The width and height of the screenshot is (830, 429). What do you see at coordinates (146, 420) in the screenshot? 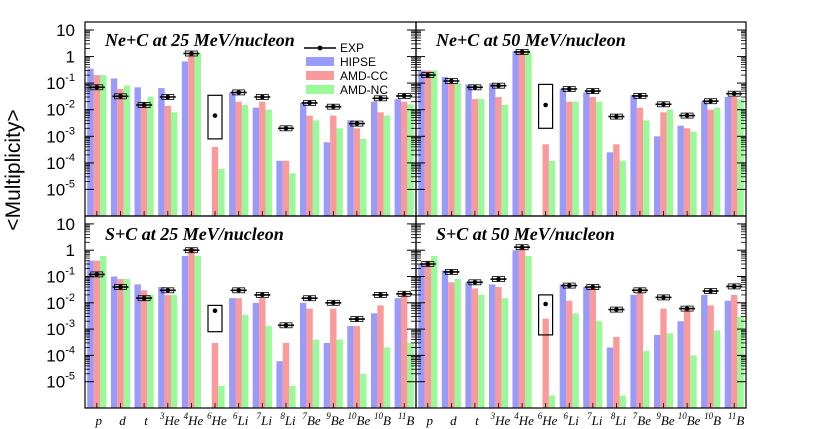
I see `x-category-label: t` at bounding box center [146, 420].